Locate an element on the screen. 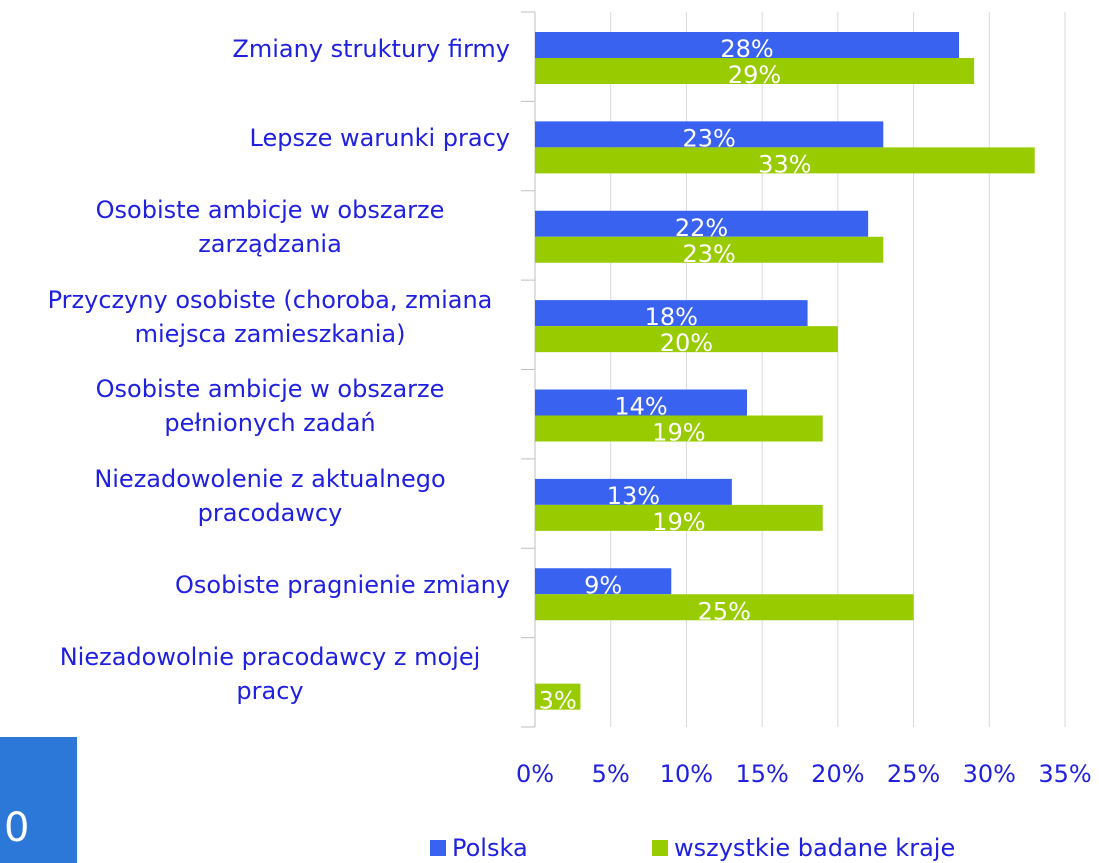  value-label: 20% is located at coordinates (686, 343).